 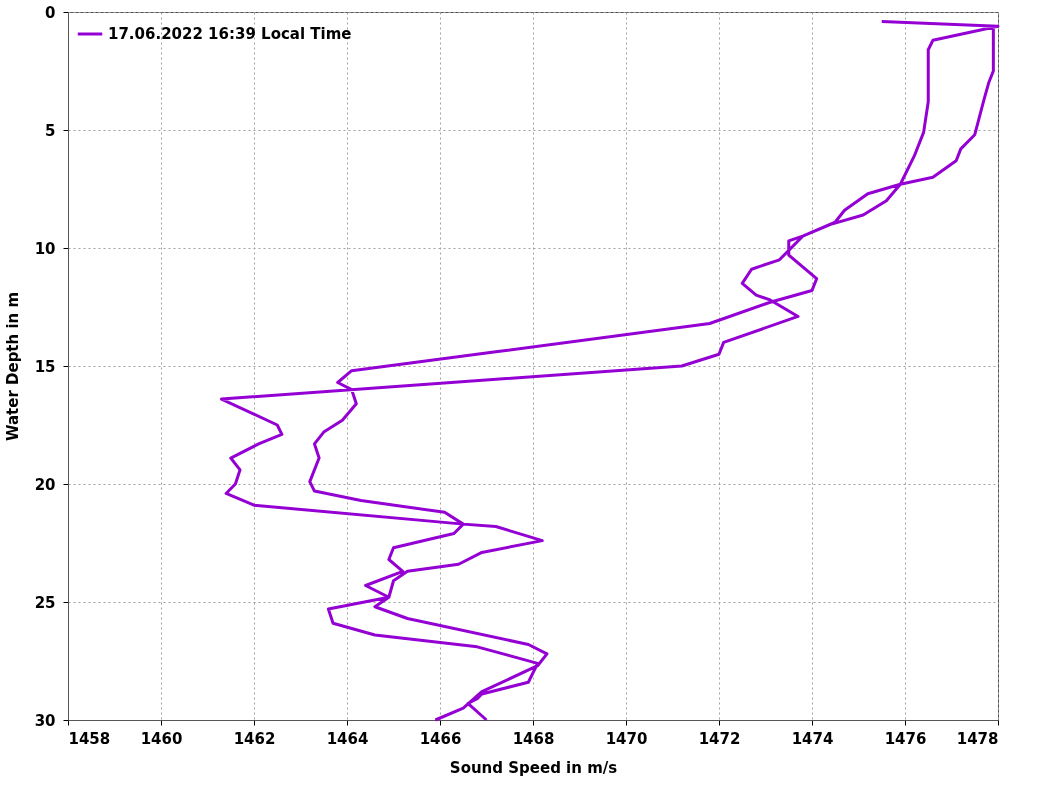 I want to click on x-tick-label: 1462, so click(x=254, y=738).